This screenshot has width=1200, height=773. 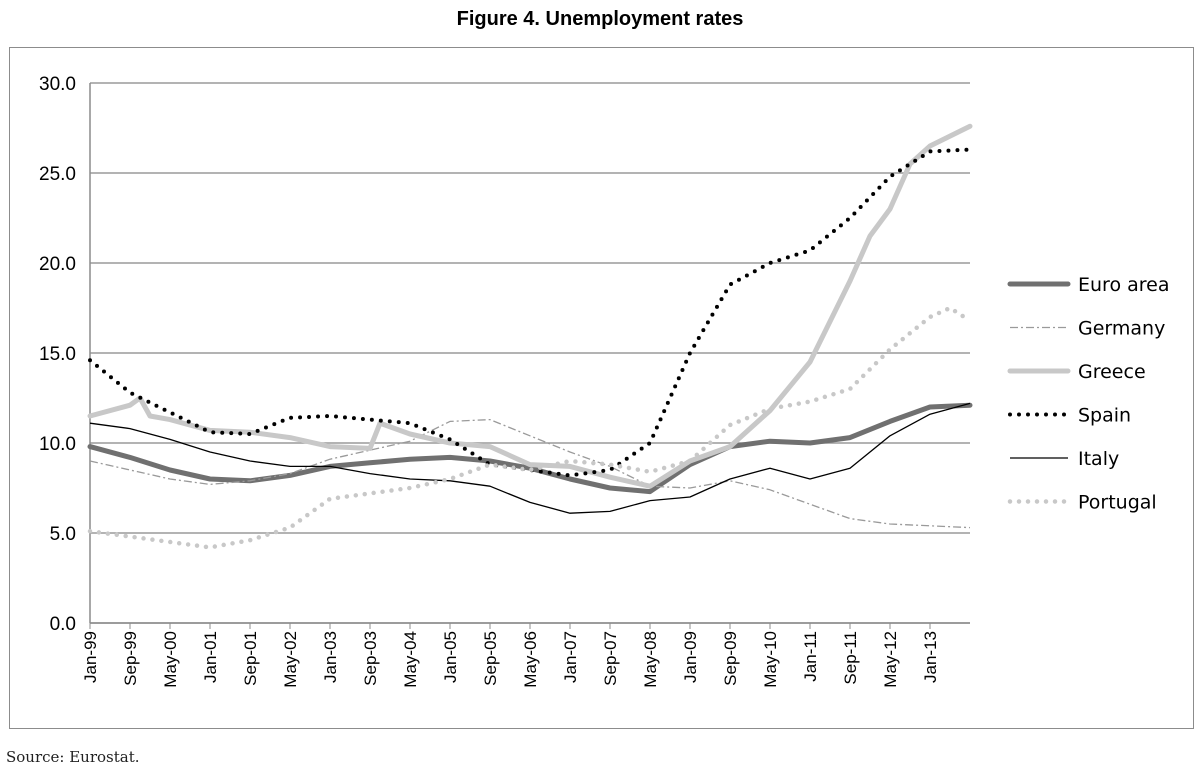 I want to click on y-tick-label-0: 0.0, so click(x=63, y=624).